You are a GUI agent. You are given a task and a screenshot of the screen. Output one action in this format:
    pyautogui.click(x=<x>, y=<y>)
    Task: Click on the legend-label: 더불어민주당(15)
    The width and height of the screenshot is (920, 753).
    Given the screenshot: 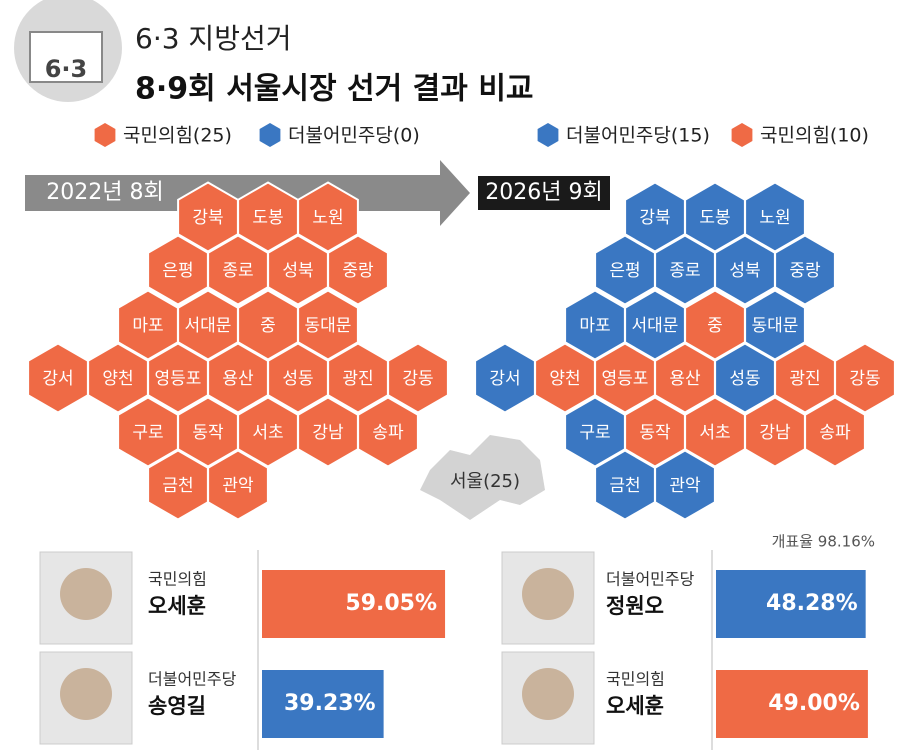 What is the action you would take?
    pyautogui.click(x=638, y=136)
    